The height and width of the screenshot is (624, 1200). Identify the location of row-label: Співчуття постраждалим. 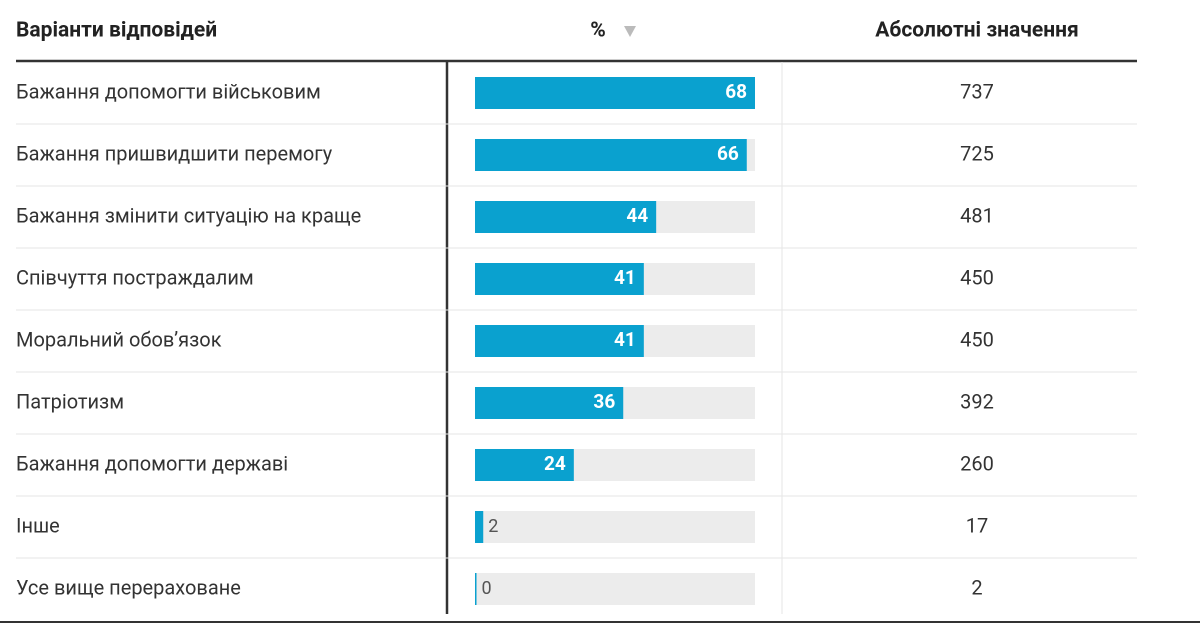
(135, 277).